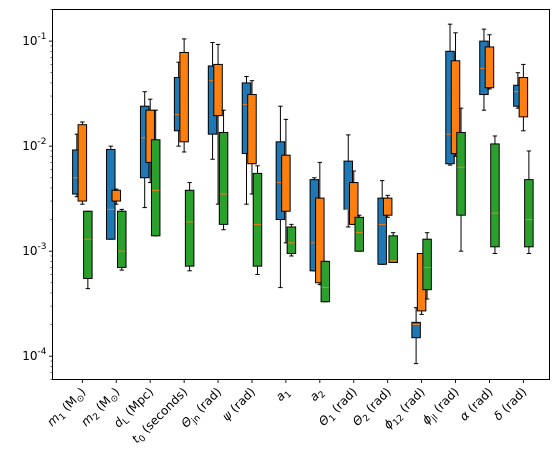 The image size is (560, 470). What do you see at coordinates (34, 40) in the screenshot?
I see `y-tick-label: 10⁻¹` at bounding box center [34, 40].